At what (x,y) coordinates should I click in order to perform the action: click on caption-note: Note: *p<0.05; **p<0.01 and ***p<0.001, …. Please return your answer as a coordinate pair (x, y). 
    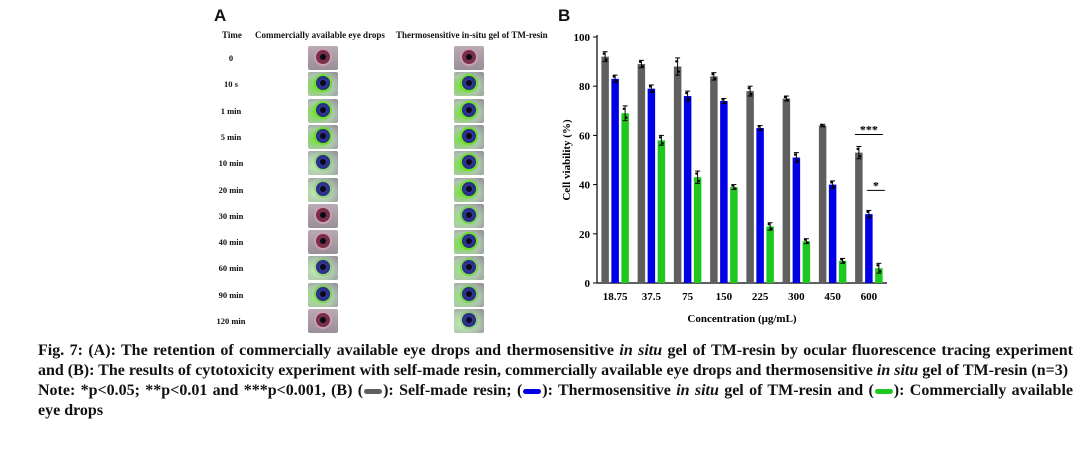
    Looking at the image, I should click on (555, 401).